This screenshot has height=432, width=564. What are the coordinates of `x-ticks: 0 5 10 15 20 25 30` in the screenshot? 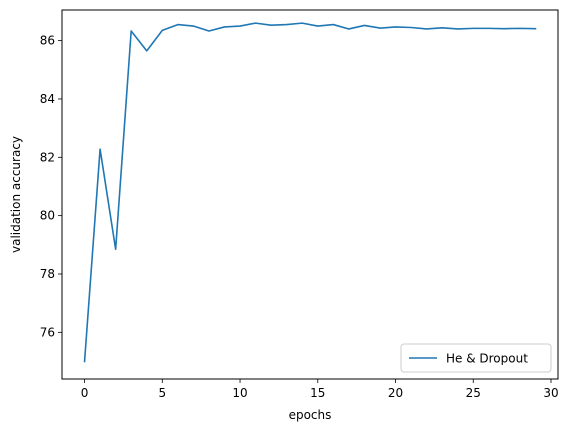 It's located at (320, 389).